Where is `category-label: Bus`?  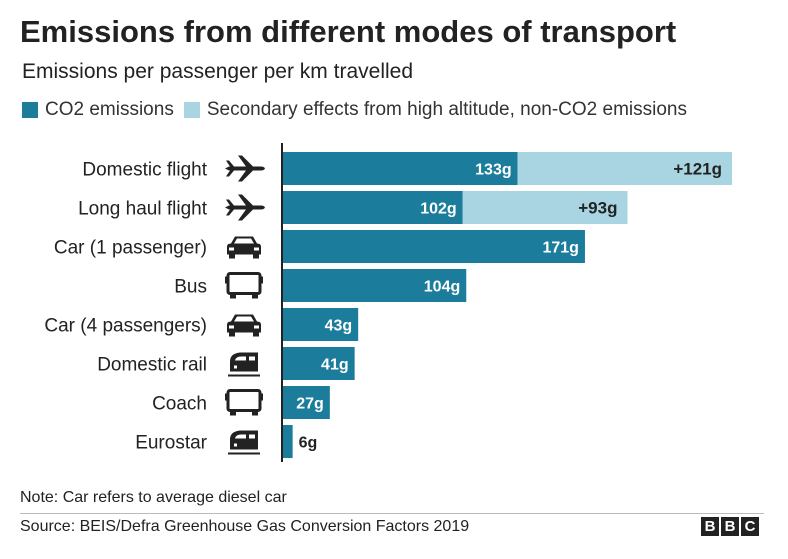
category-label: Bus is located at coordinates (190, 287).